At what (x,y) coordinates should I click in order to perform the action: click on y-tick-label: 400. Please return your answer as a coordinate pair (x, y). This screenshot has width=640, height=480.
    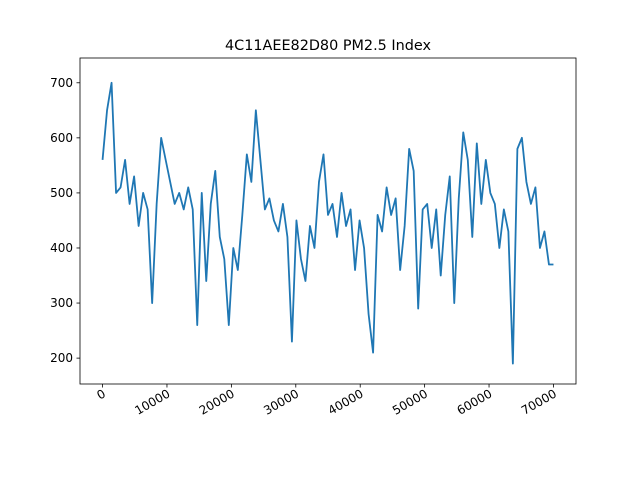
    Looking at the image, I should click on (61, 248).